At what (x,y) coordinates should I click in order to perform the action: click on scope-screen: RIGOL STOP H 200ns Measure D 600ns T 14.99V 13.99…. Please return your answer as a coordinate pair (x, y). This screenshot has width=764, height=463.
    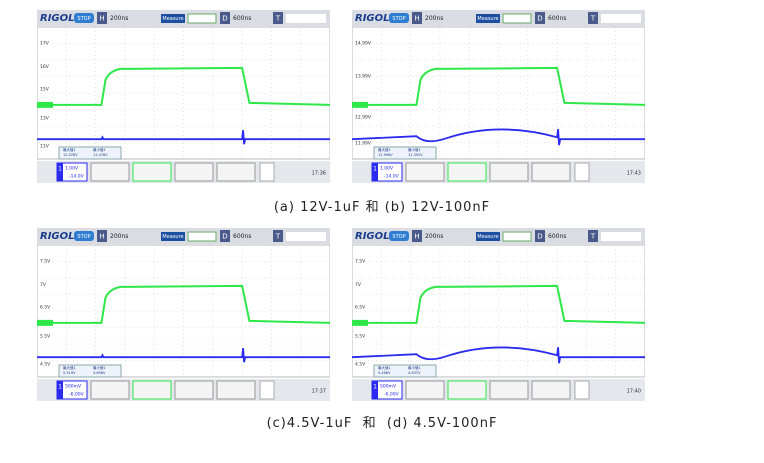
    Looking at the image, I should click on (498, 96).